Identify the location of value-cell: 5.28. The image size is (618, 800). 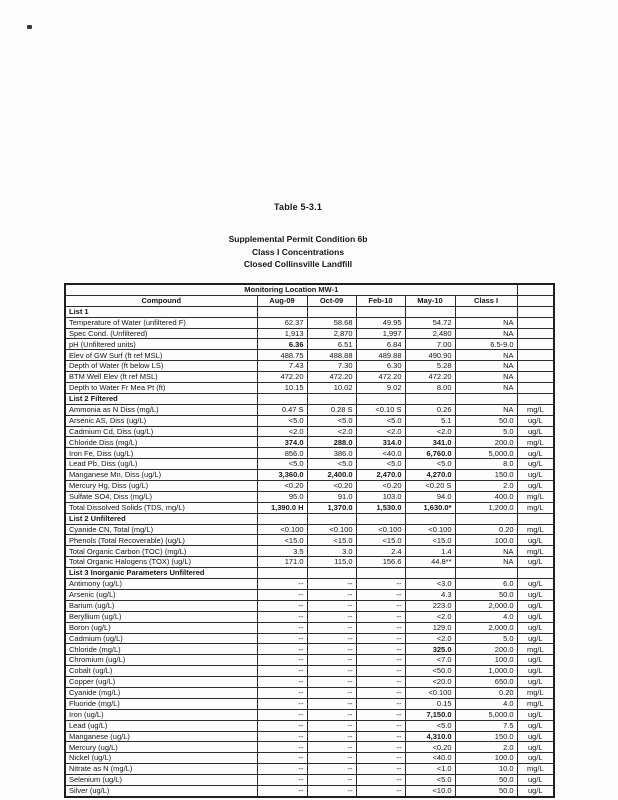
(430, 366).